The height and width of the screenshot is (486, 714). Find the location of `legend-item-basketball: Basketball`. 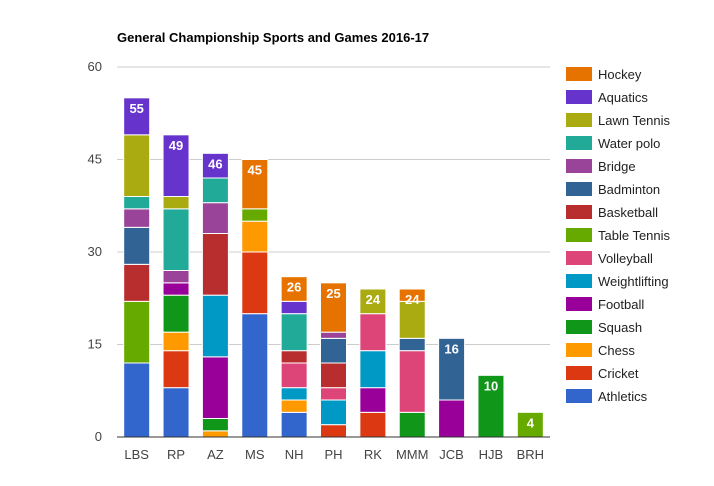

legend-item-basketball: Basketball is located at coordinates (612, 212).